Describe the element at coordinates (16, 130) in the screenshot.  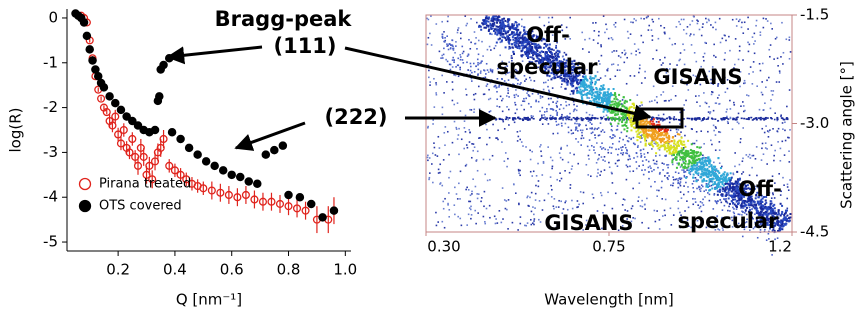
I see `y-axis-label: log(R)` at that location.